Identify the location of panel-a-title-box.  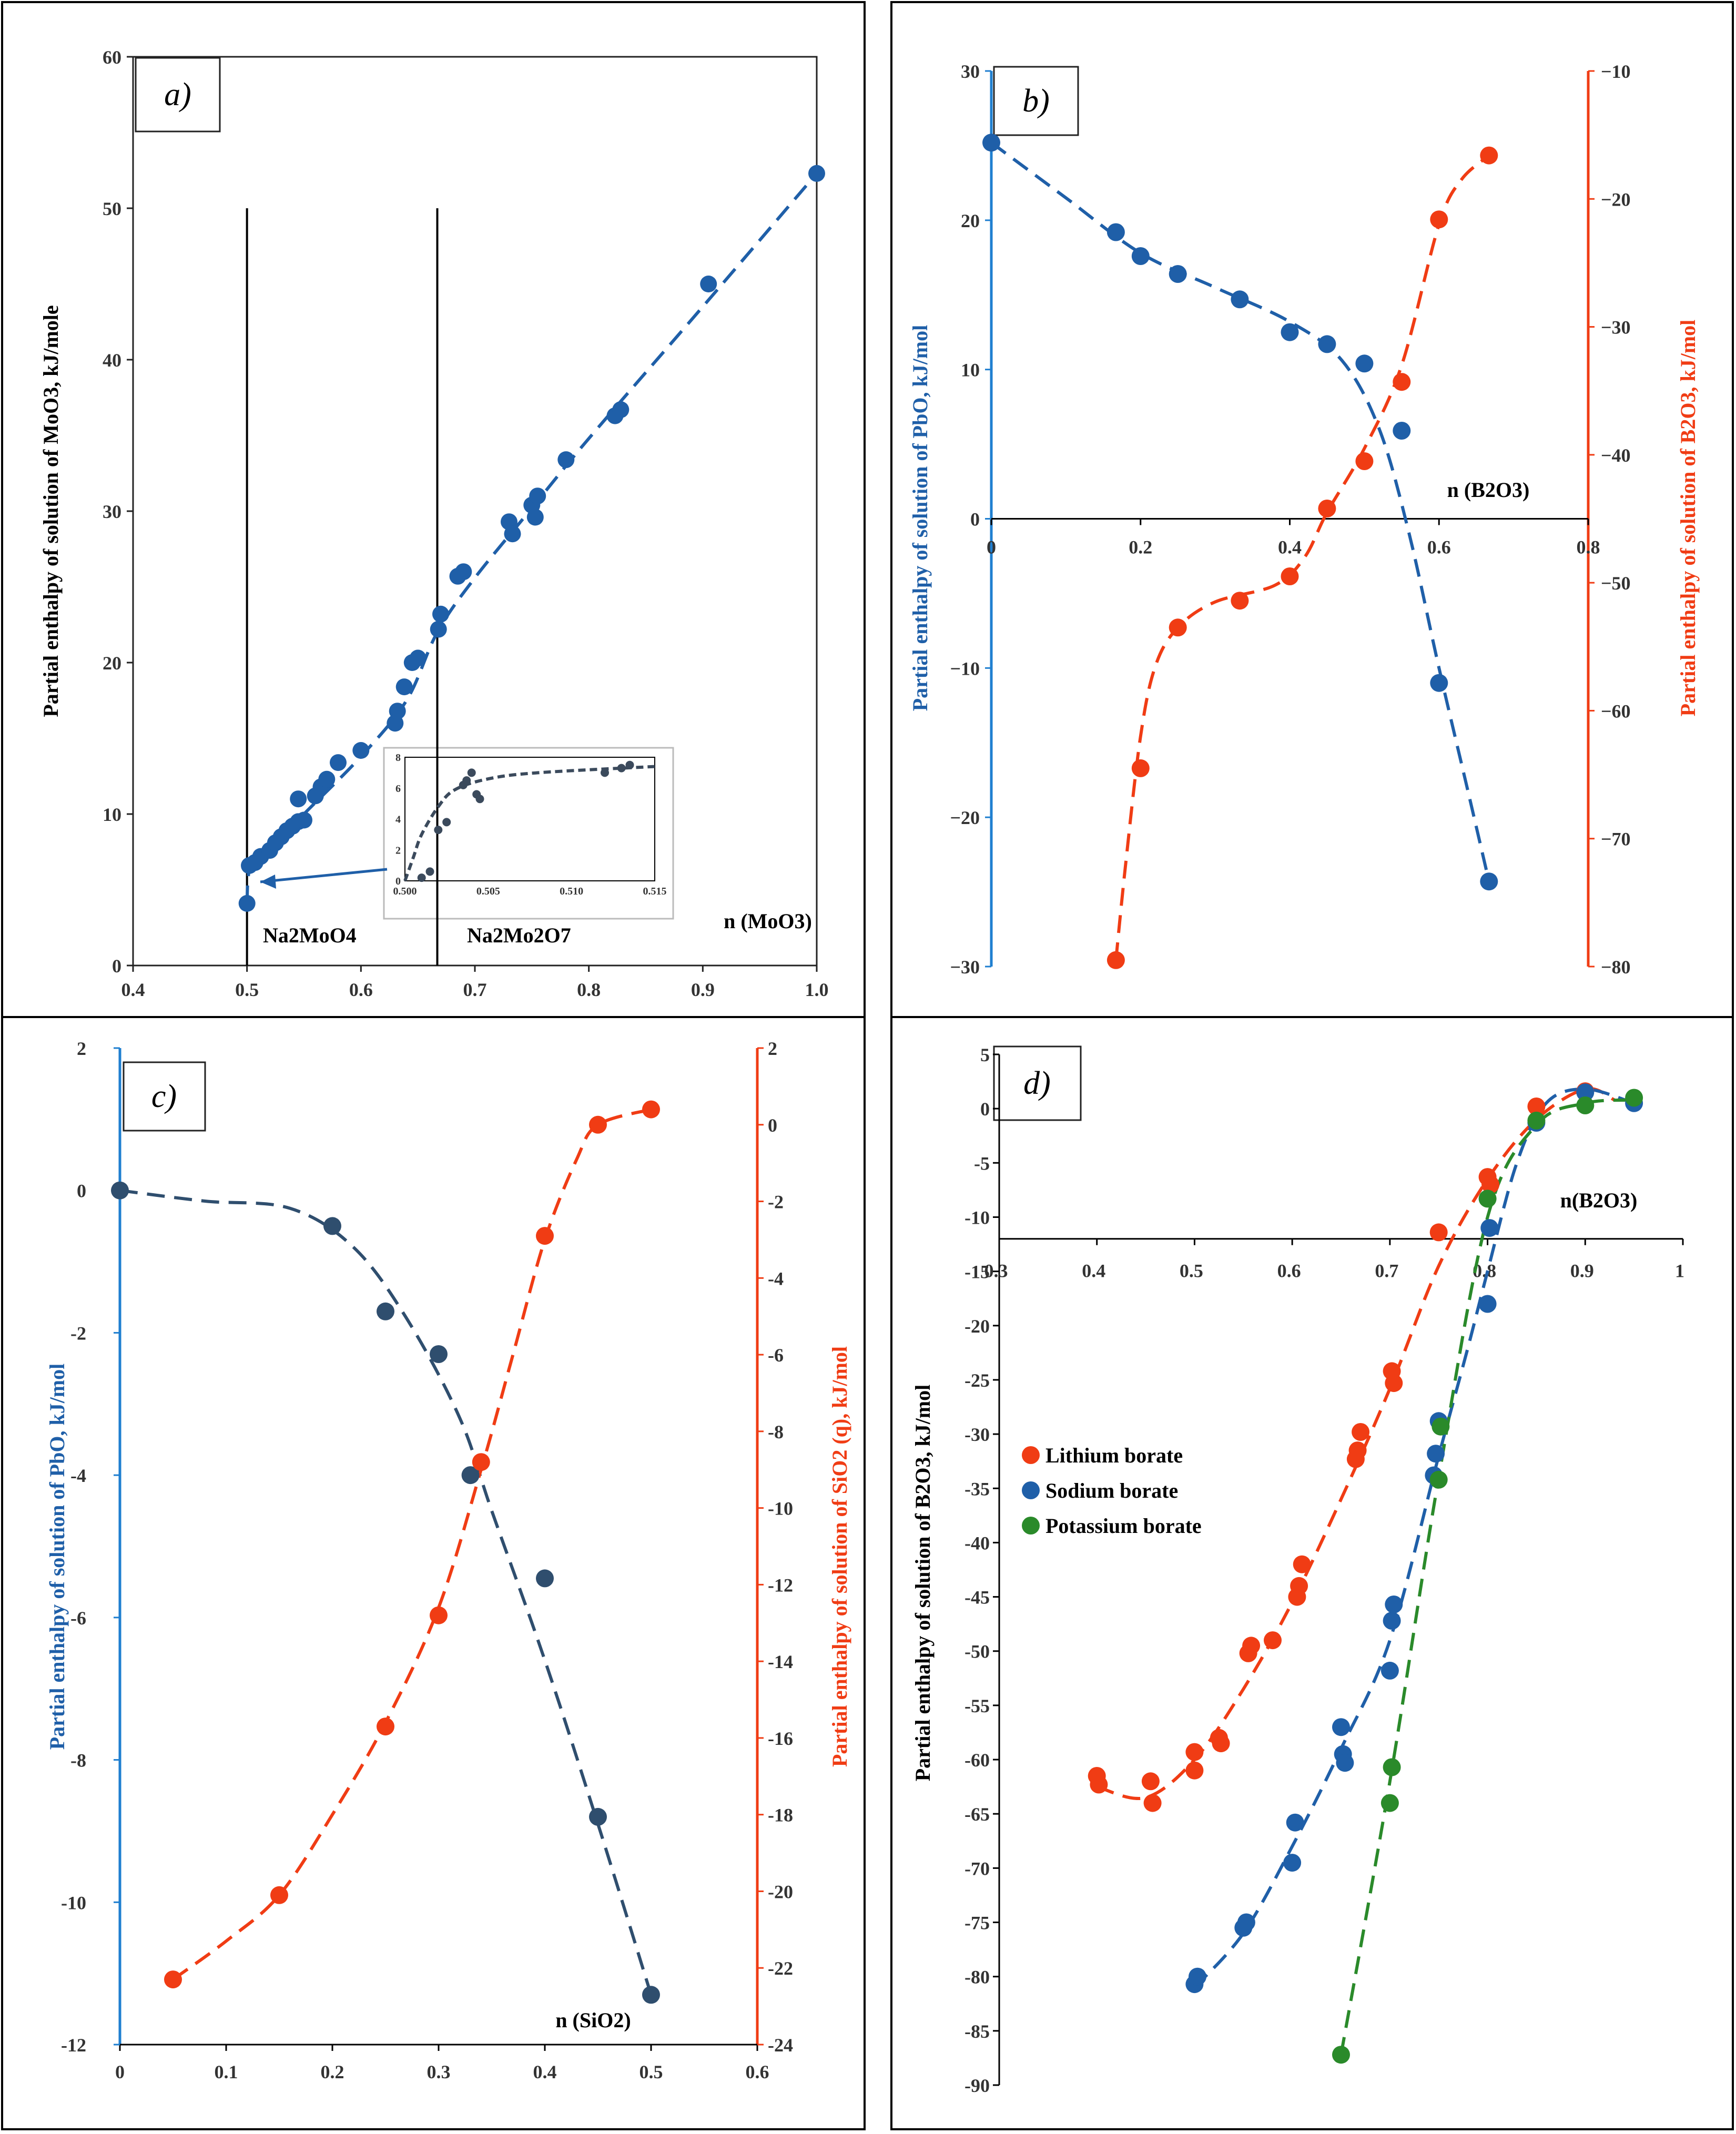
(178, 95).